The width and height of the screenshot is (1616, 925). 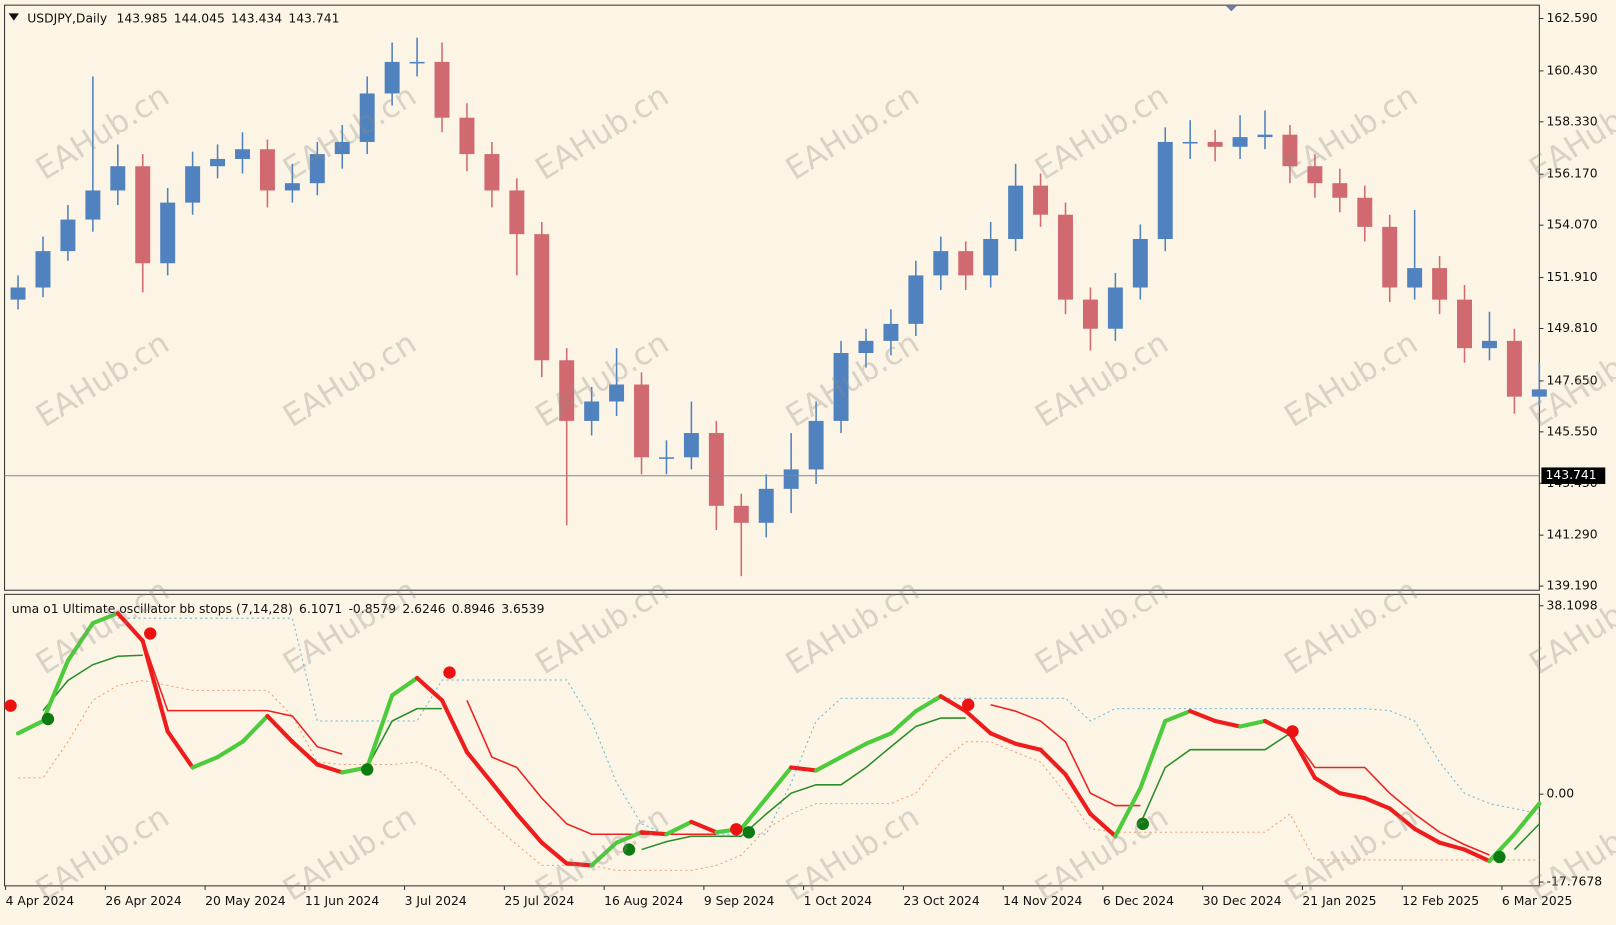 What do you see at coordinates (141, 18) in the screenshot?
I see `header-open: 143.985` at bounding box center [141, 18].